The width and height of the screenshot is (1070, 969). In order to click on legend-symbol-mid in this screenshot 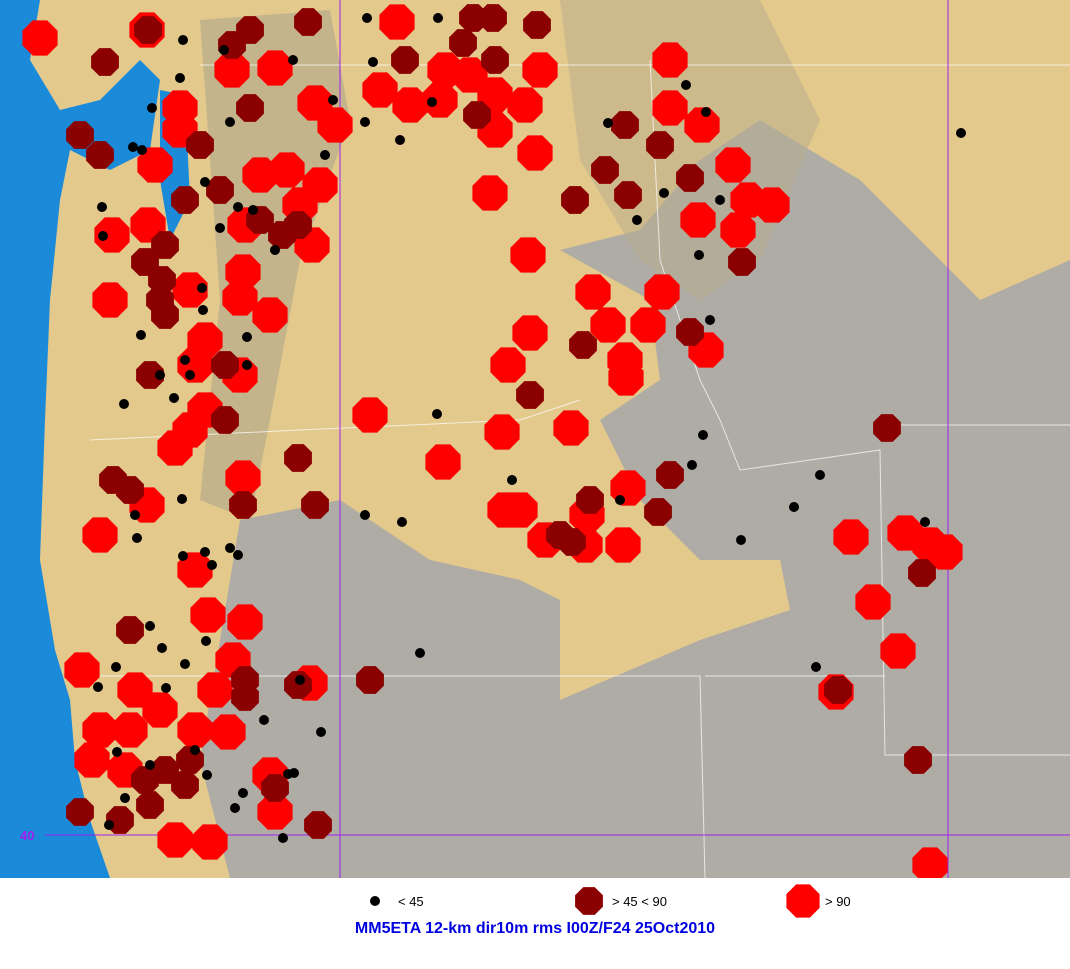, I will do `click(589, 901)`.